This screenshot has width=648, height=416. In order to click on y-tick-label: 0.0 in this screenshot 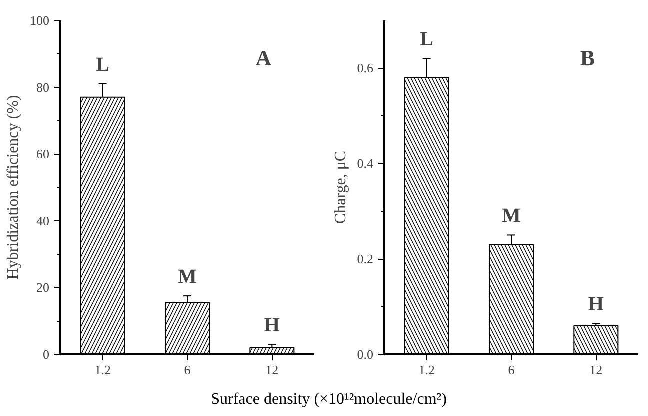, I will do `click(365, 354)`.